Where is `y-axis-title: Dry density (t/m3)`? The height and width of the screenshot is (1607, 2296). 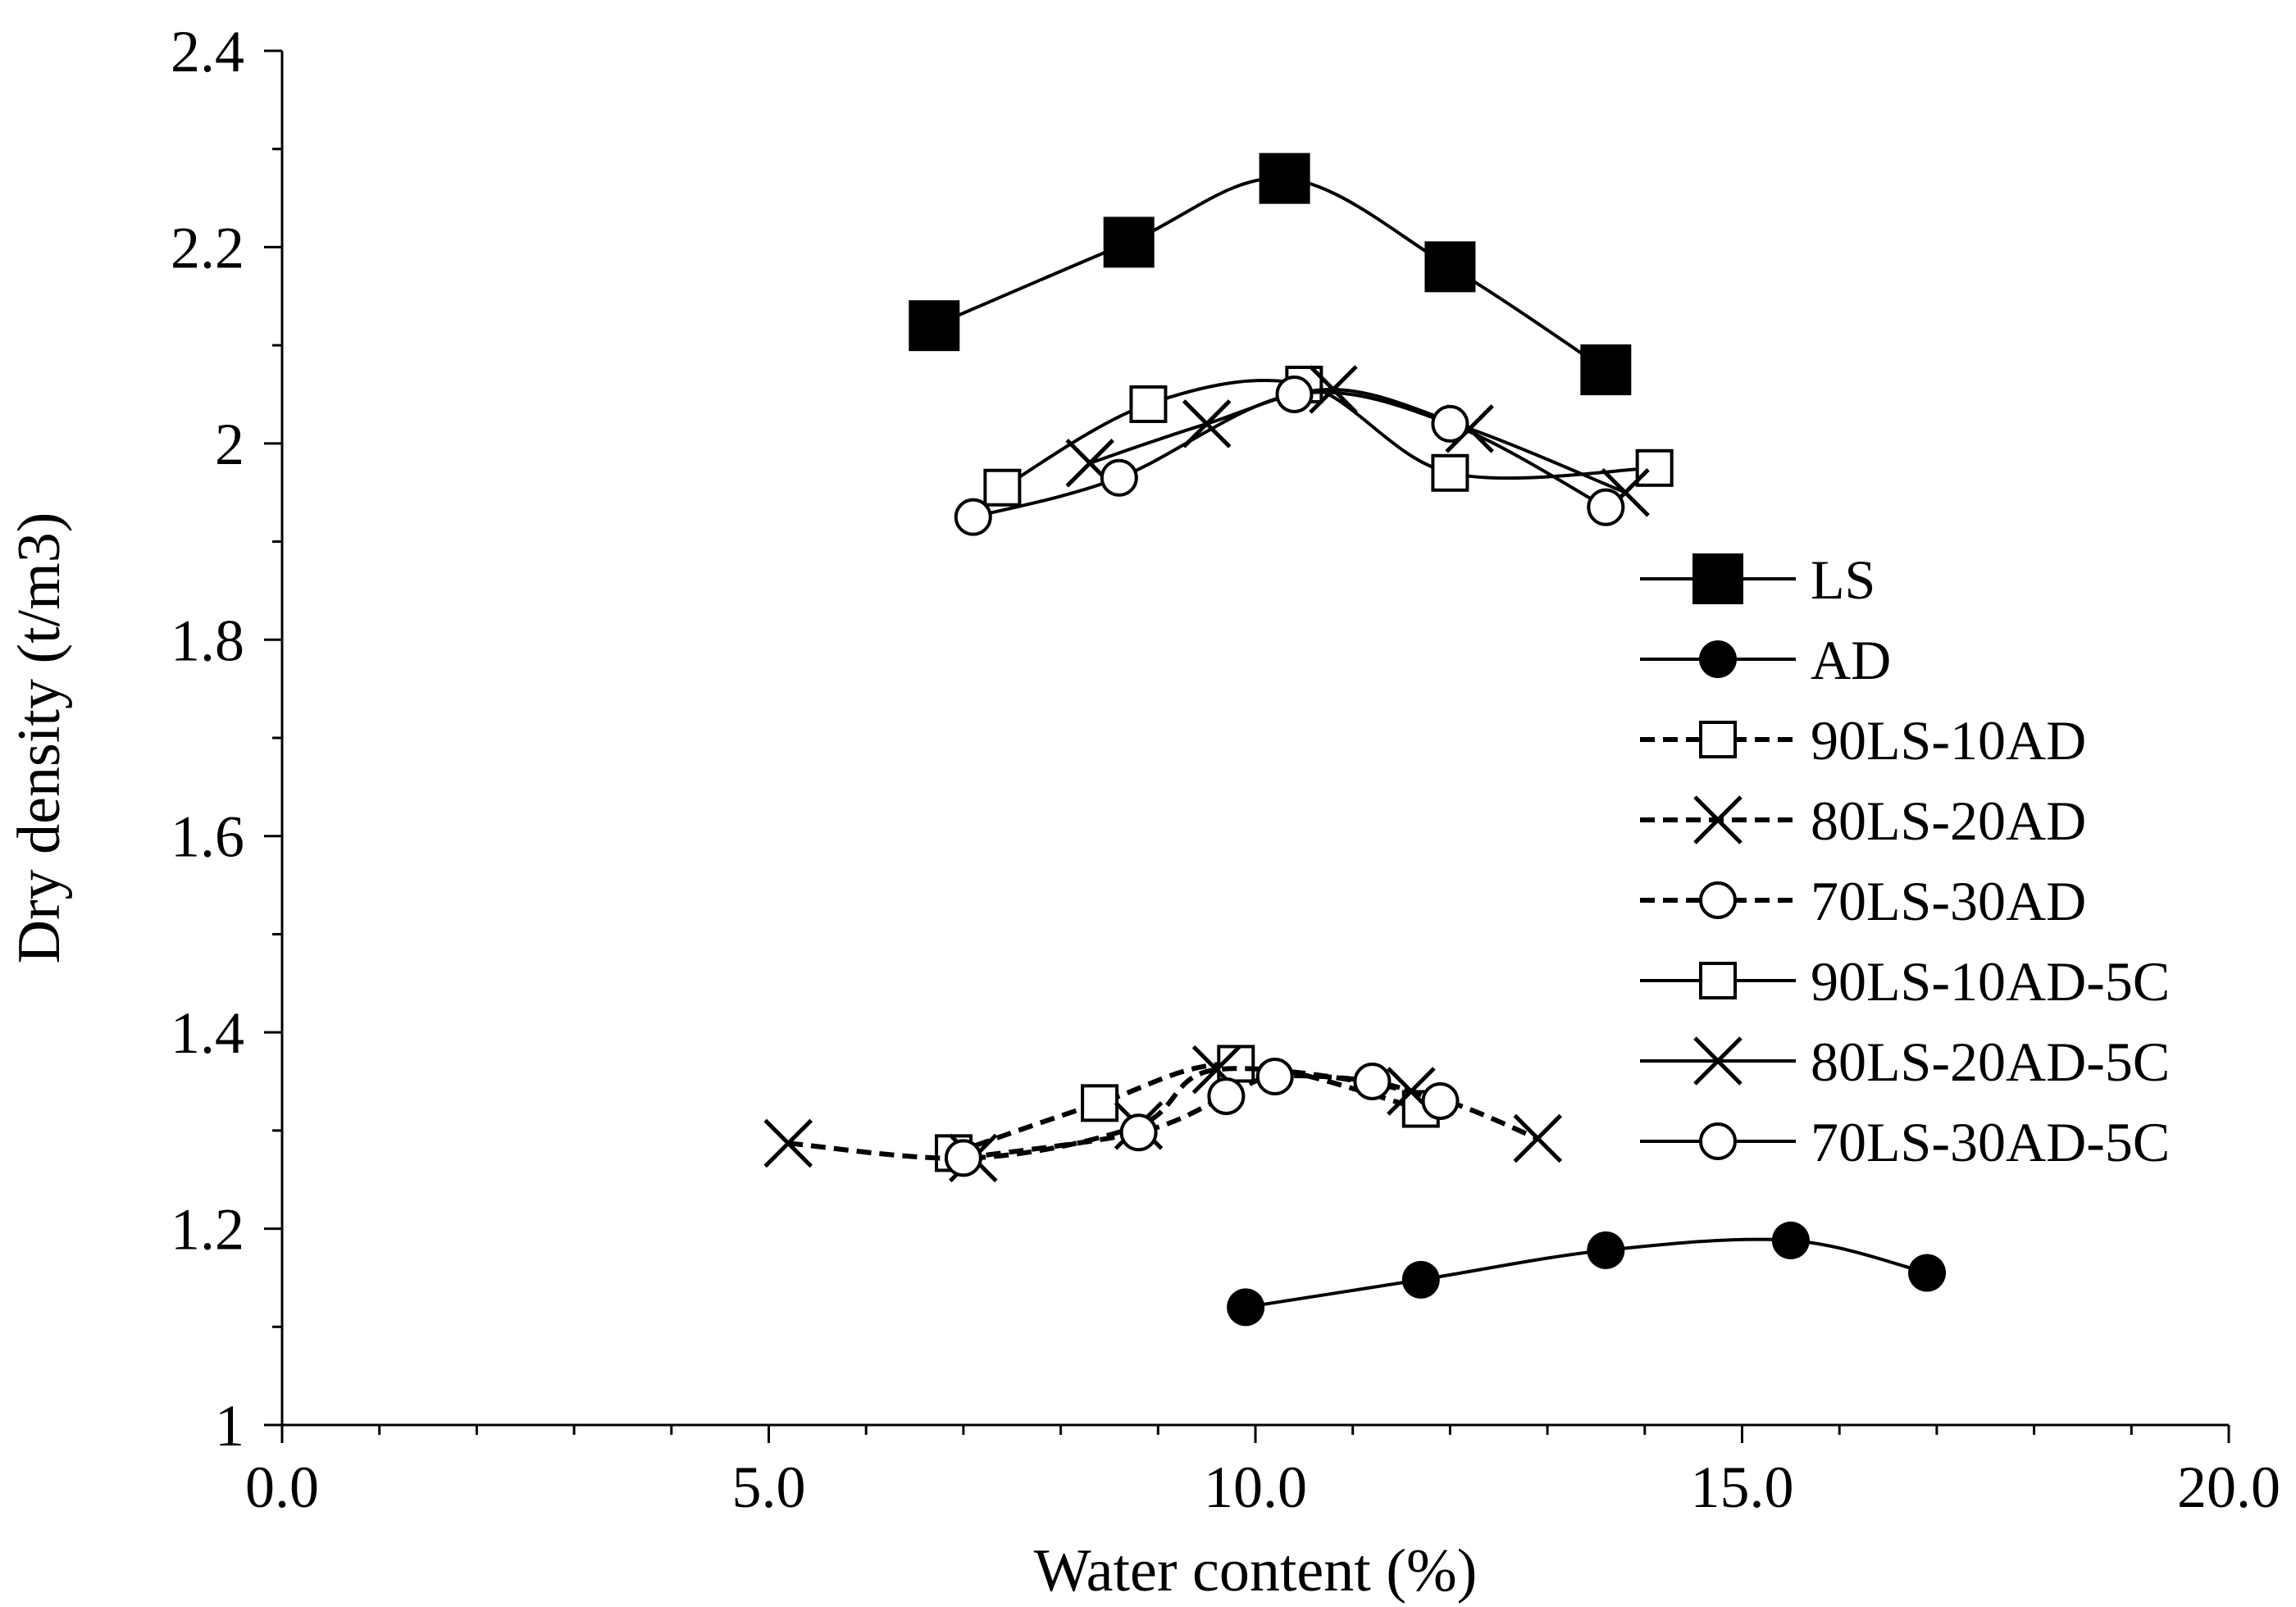 y-axis-title: Dry density (t/m3) is located at coordinates (39, 738).